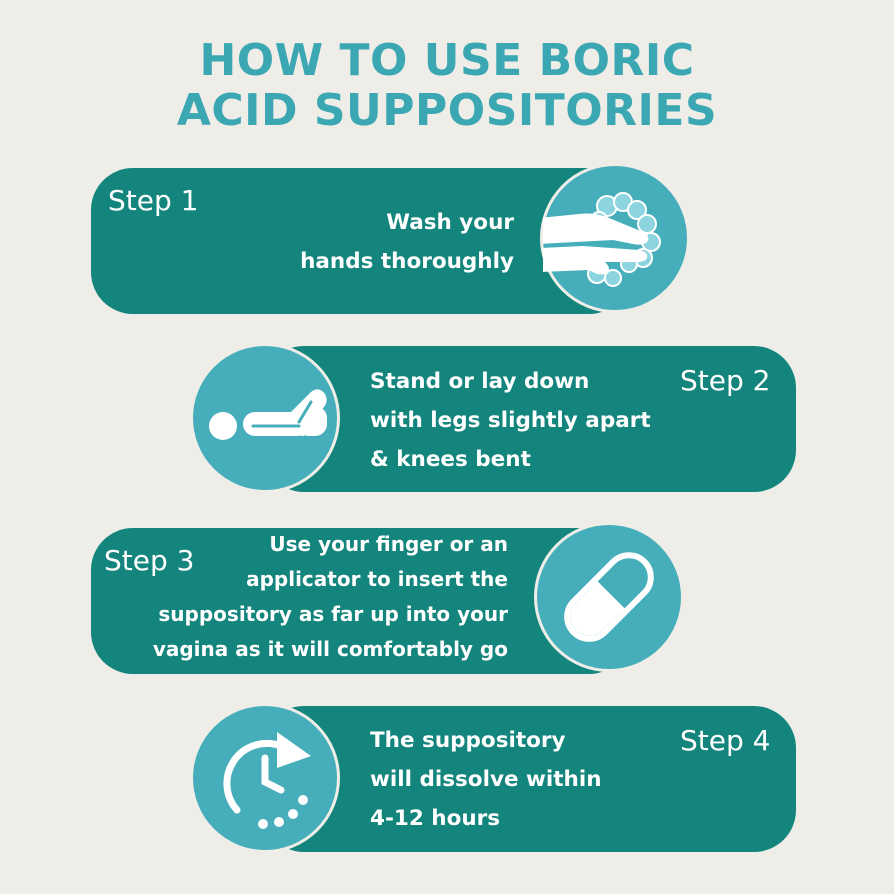  Describe the element at coordinates (450, 222) in the screenshot. I see `step-1-line: Wash your` at that location.